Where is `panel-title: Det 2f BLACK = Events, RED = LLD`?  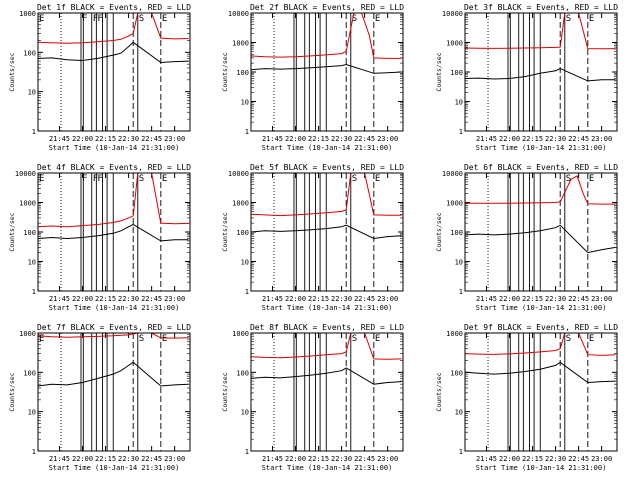
panel-title: Det 2f BLACK = Events, RED = LLD is located at coordinates (327, 7).